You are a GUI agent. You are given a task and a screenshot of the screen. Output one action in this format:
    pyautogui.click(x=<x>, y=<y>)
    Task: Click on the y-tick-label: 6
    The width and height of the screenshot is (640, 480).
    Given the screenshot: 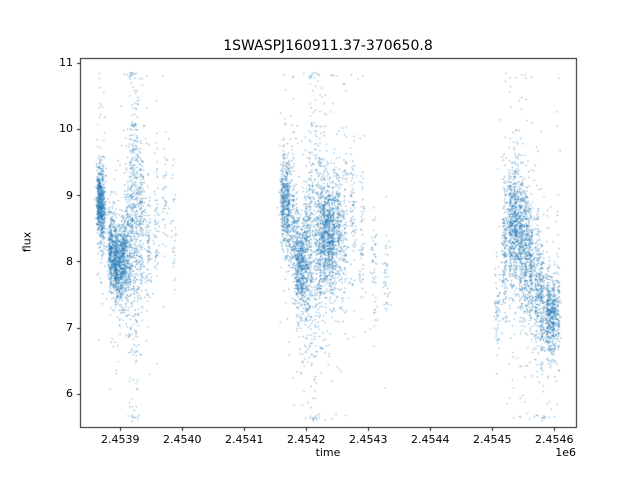 What is the action you would take?
    pyautogui.click(x=69, y=394)
    